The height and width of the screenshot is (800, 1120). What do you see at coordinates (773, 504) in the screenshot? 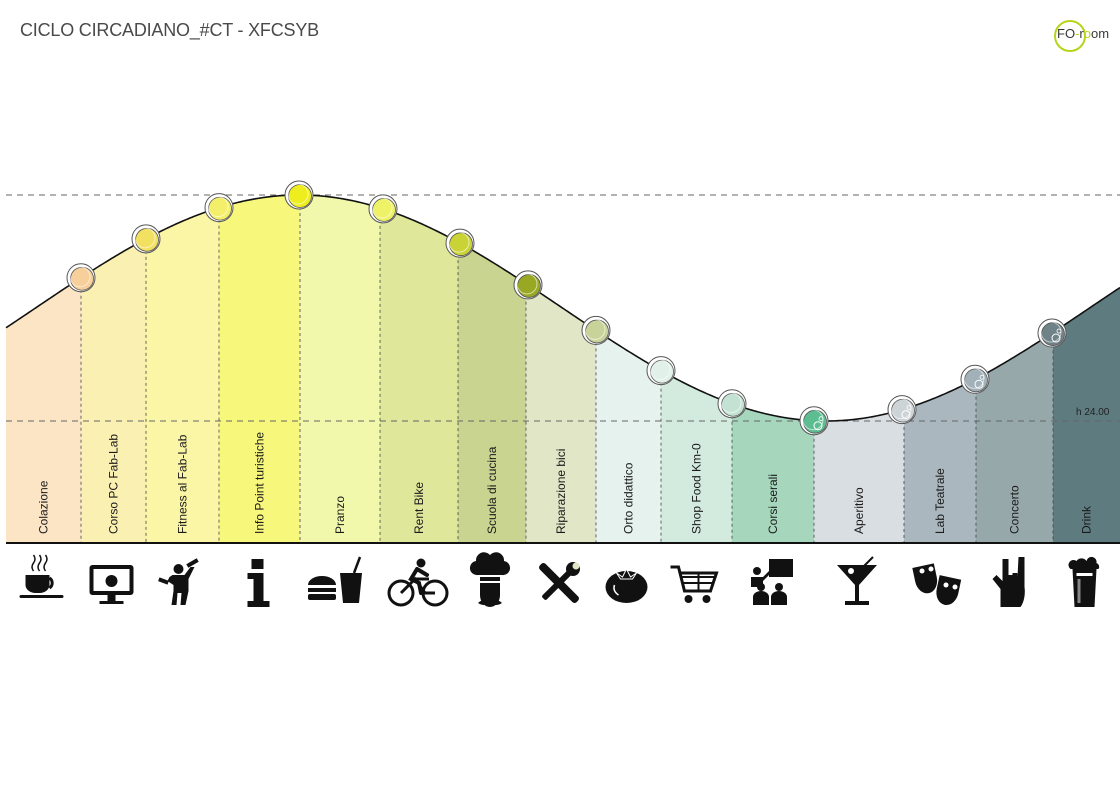
I see `activity-label: Corsi serali` at bounding box center [773, 504].